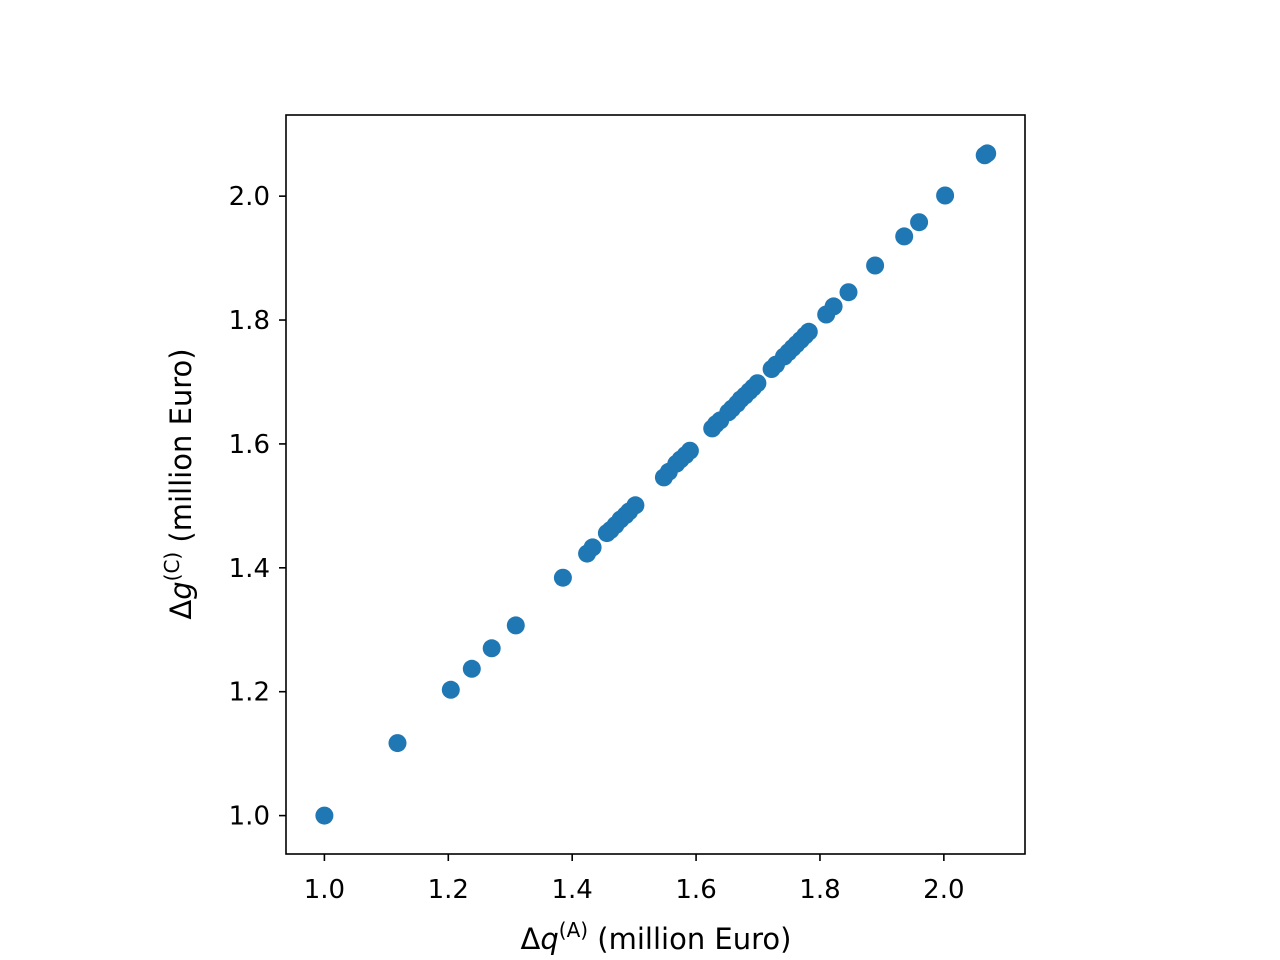  Describe the element at coordinates (531, 939) in the screenshot. I see `x-axis-label-prefix: Δ` at that location.